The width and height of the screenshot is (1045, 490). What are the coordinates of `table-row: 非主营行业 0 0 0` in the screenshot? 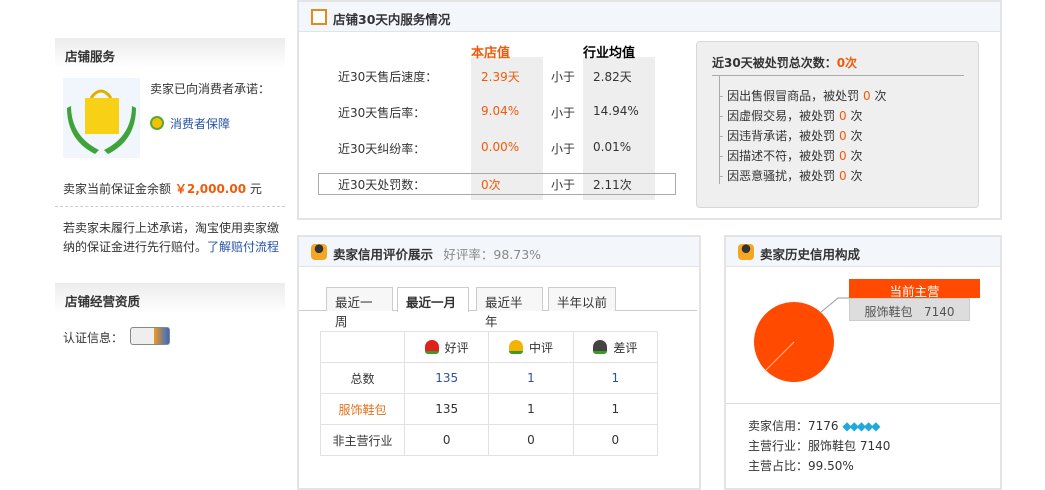 It's located at (489, 440).